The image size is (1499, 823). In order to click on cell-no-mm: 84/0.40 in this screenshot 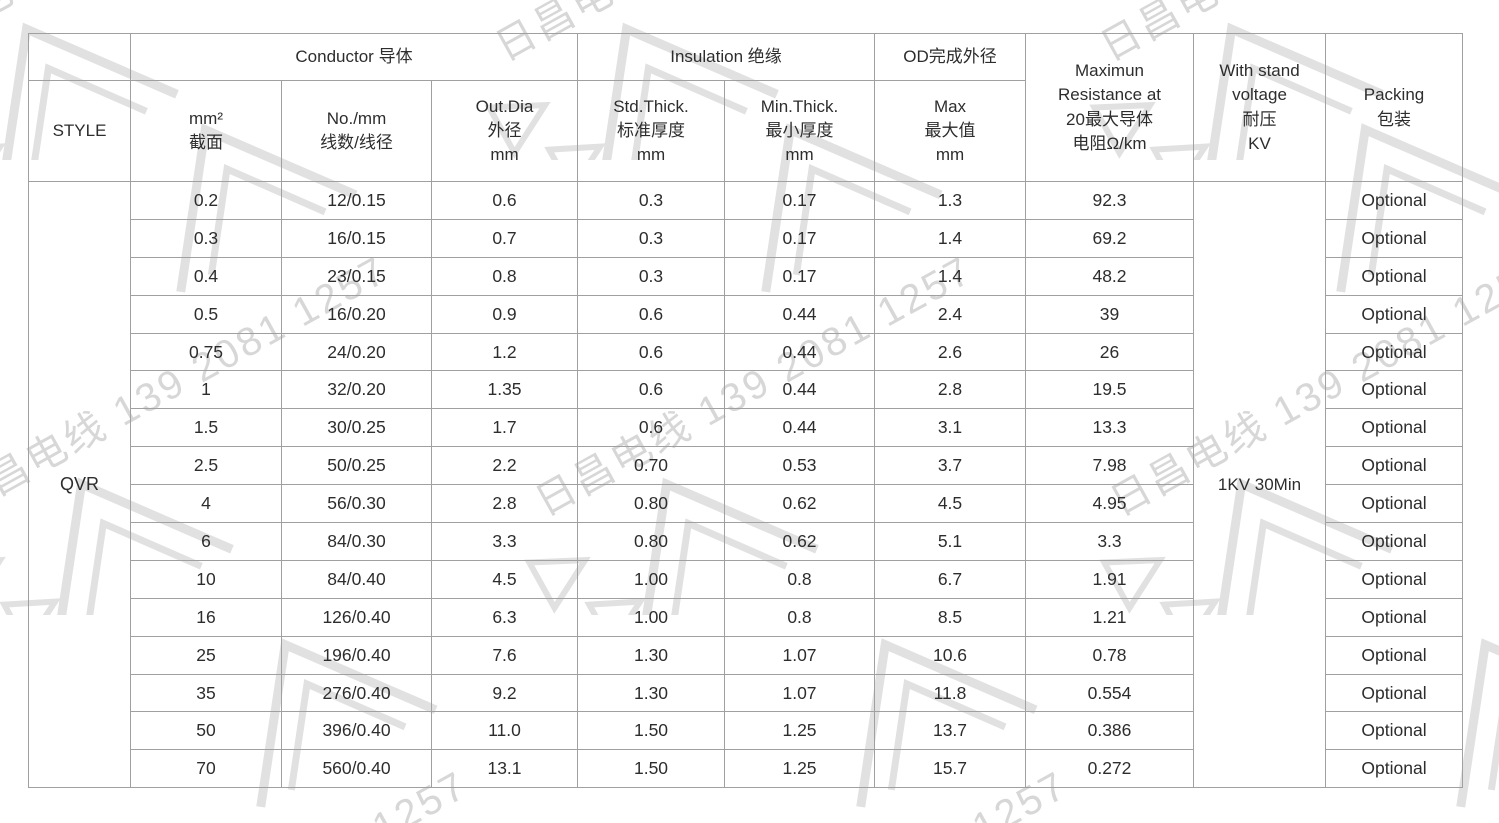, I will do `click(356, 579)`.